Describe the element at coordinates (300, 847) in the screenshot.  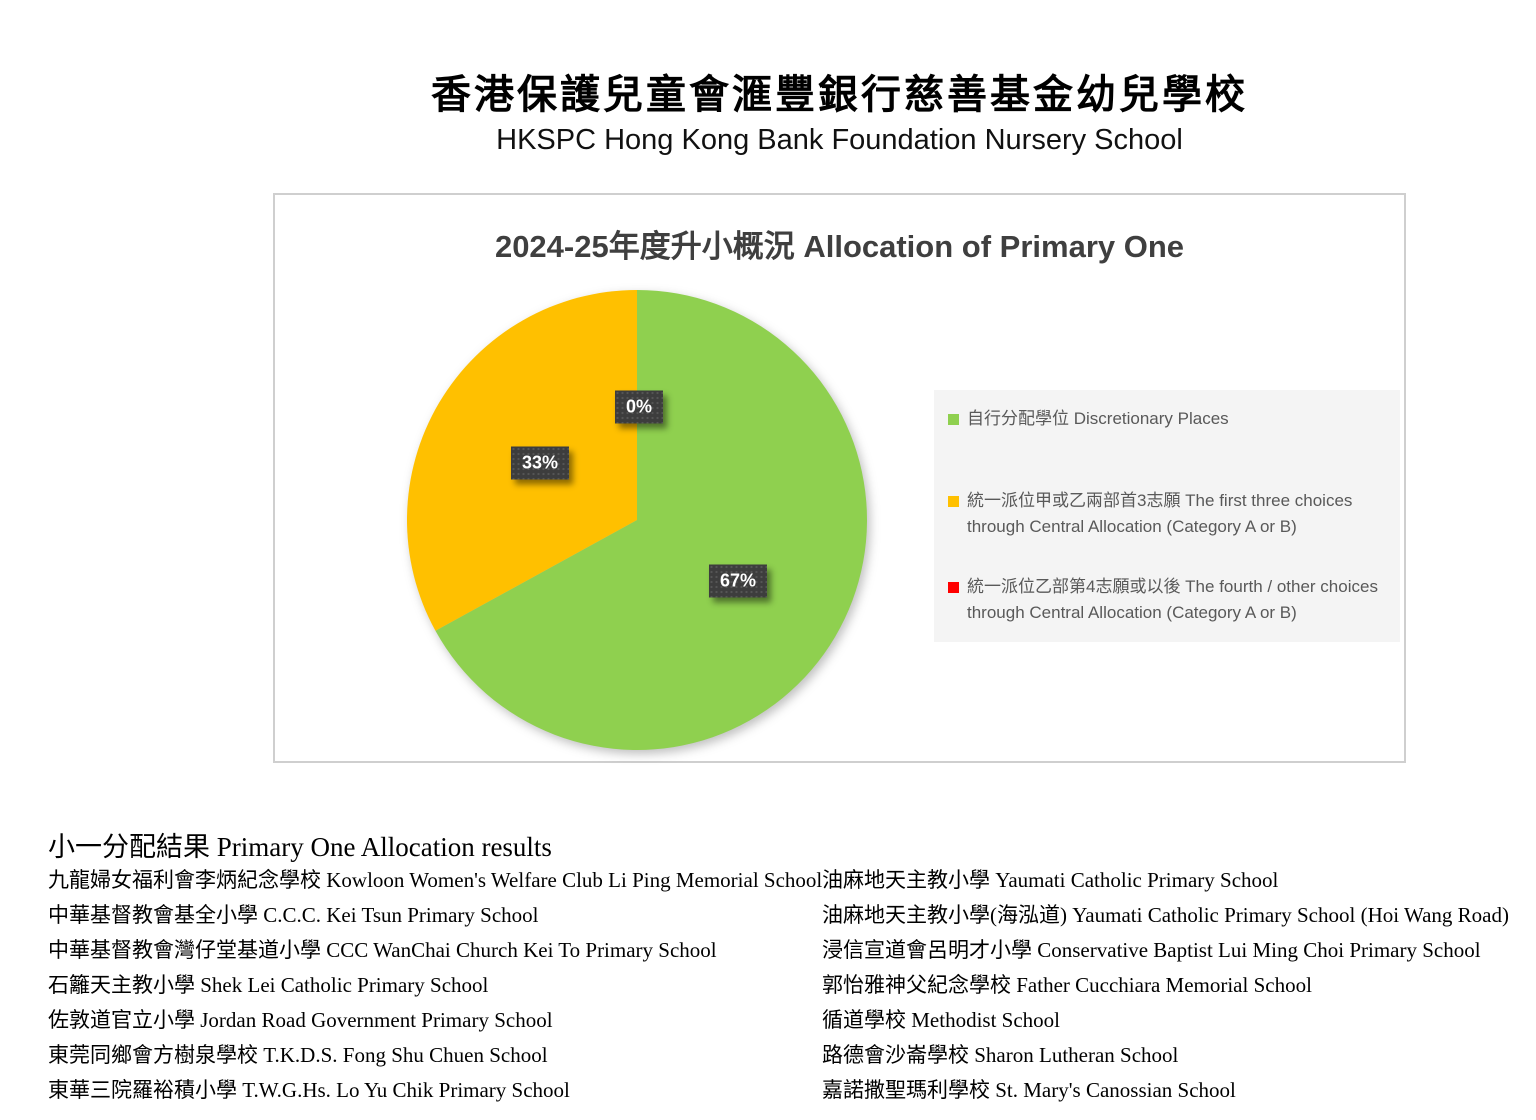
I see `results-heading: 小一分配結果 Primary One Allocation results` at that location.